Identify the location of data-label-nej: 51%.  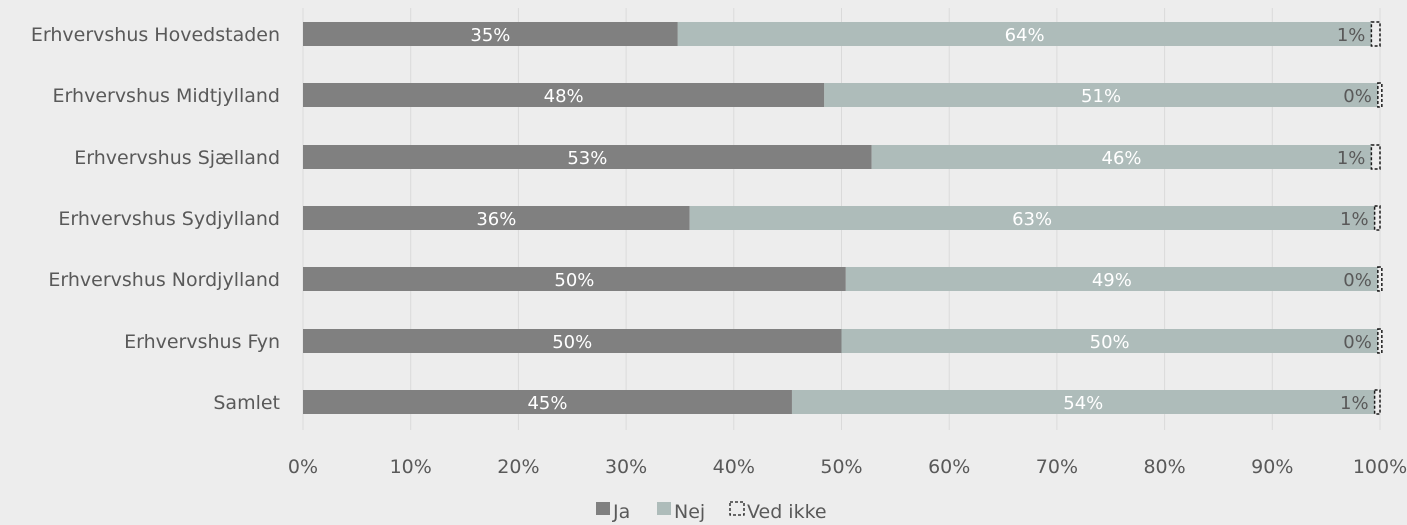
(1101, 96).